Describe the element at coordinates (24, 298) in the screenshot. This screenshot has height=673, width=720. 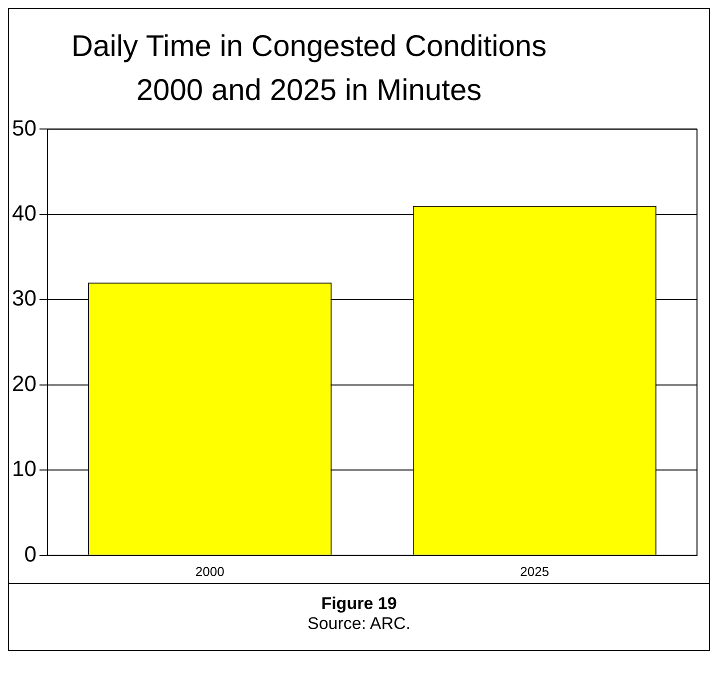
I see `y-tick-label: 30` at that location.